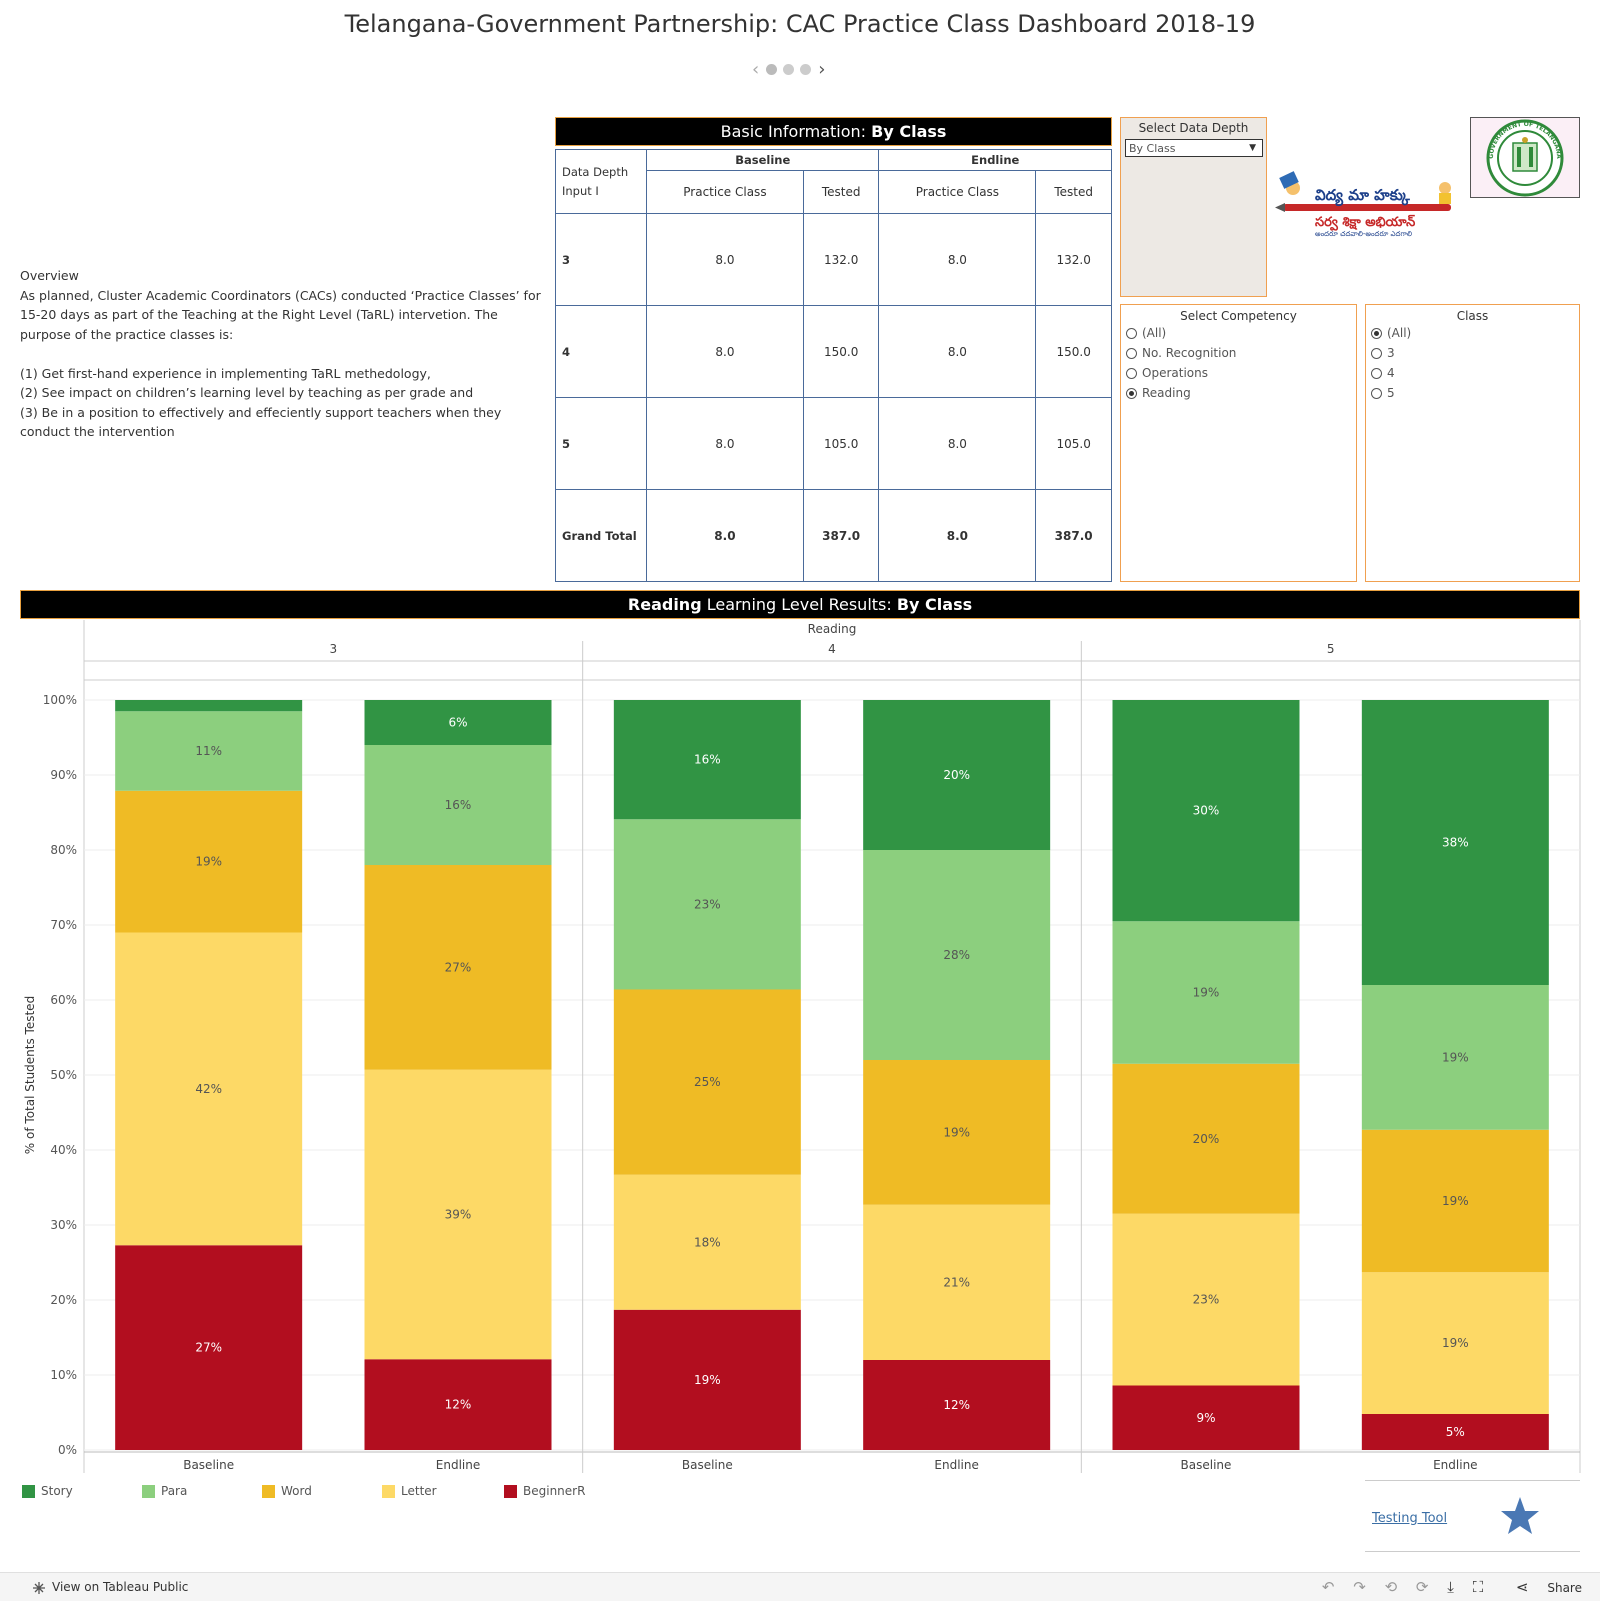 The width and height of the screenshot is (1600, 1601). What do you see at coordinates (1238, 333) in the screenshot?
I see `competency-option: (All)` at bounding box center [1238, 333].